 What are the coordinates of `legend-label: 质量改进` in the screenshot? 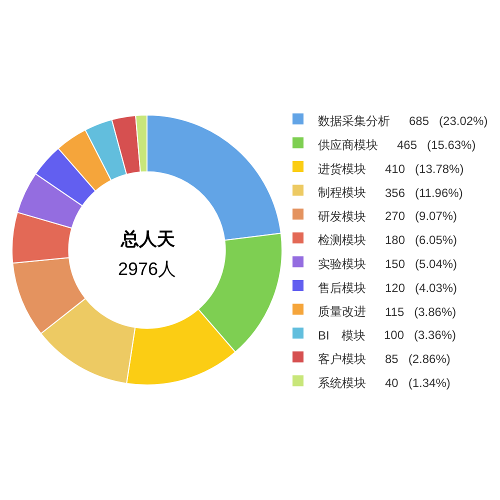 It's located at (342, 311).